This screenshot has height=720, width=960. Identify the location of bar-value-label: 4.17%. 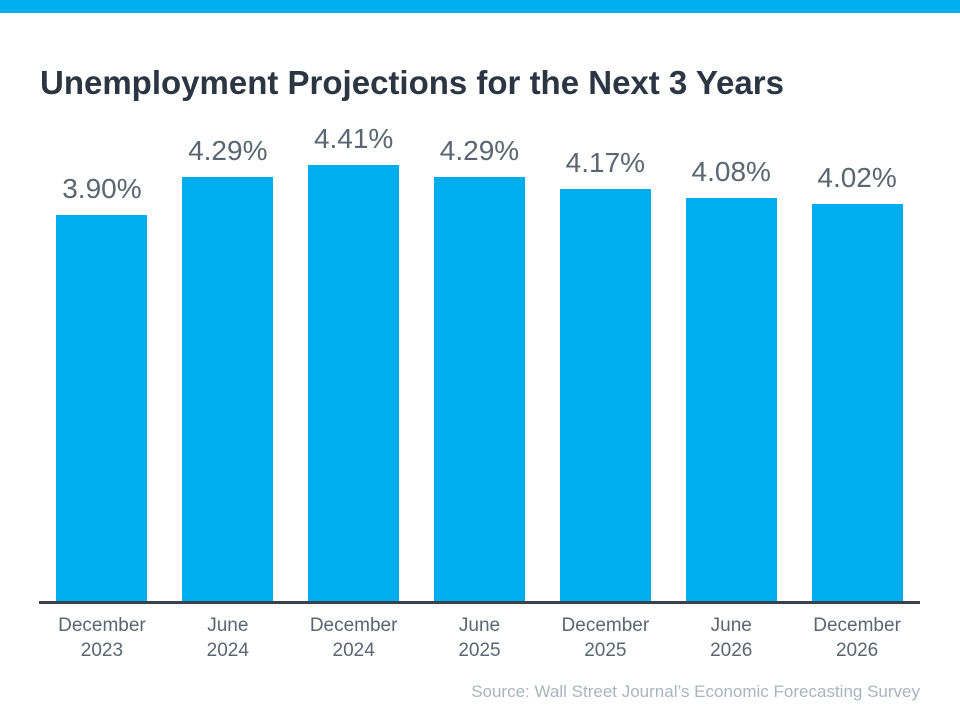
(605, 162).